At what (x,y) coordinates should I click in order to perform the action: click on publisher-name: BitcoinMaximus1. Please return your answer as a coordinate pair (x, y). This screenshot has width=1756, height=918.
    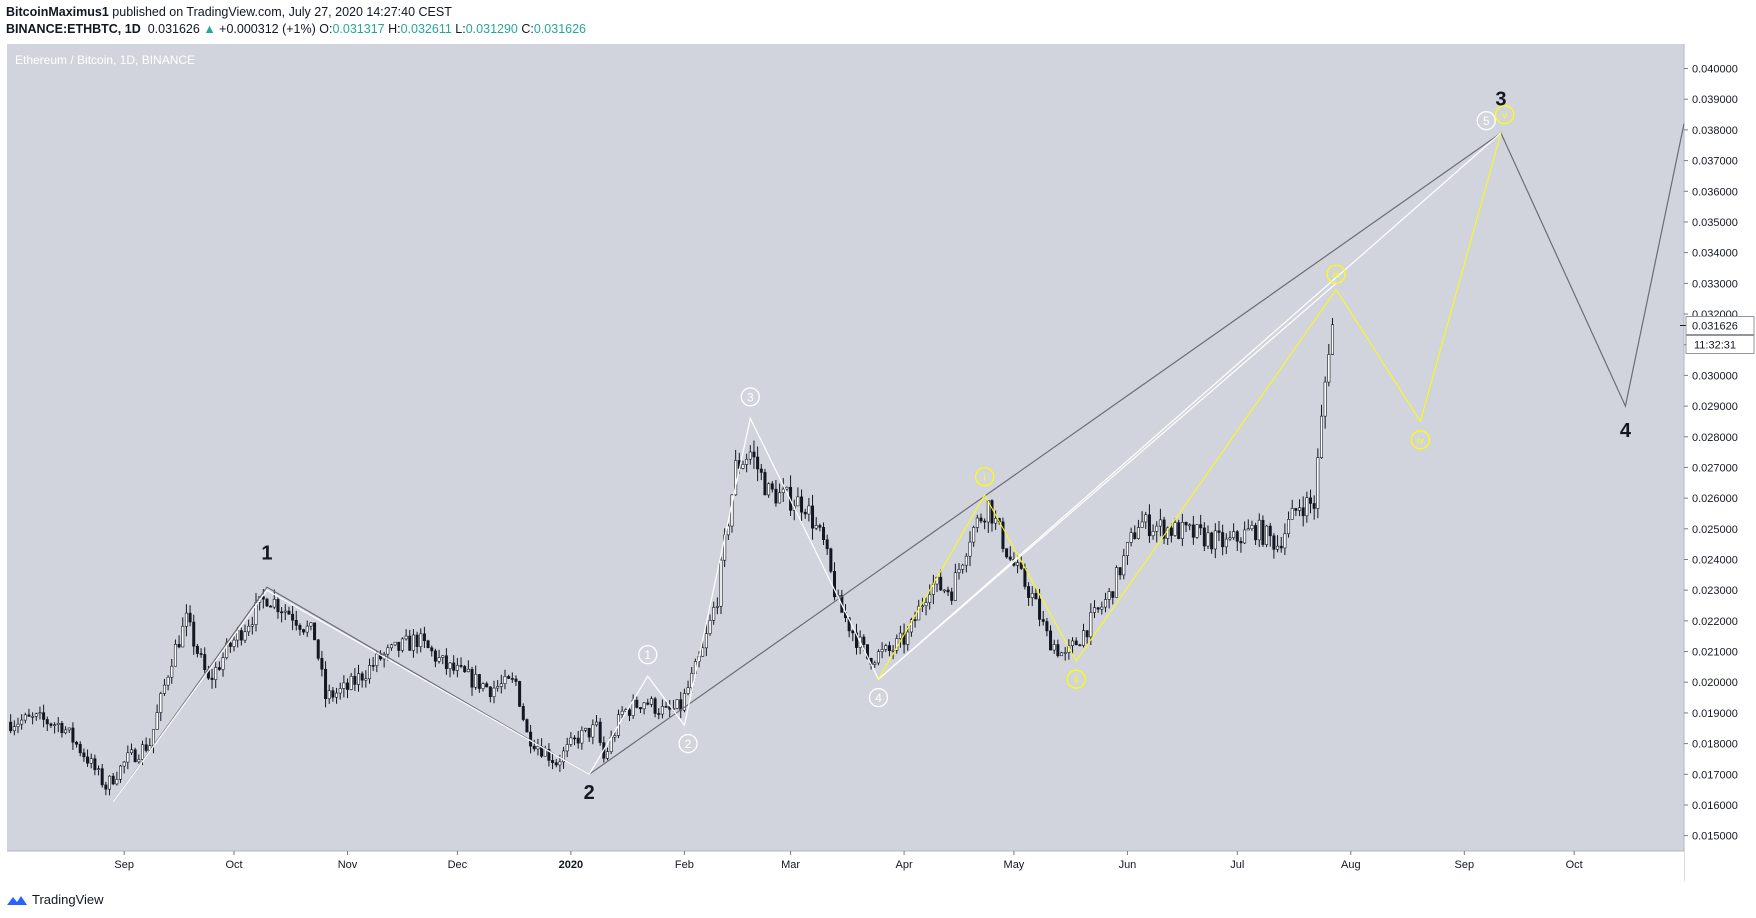
    Looking at the image, I should click on (57, 12).